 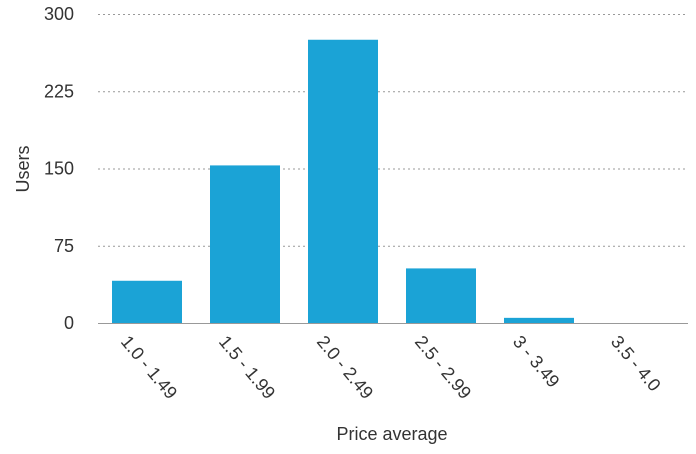 I want to click on x-tick-label: 3.5 - 4.0, so click(x=636, y=363).